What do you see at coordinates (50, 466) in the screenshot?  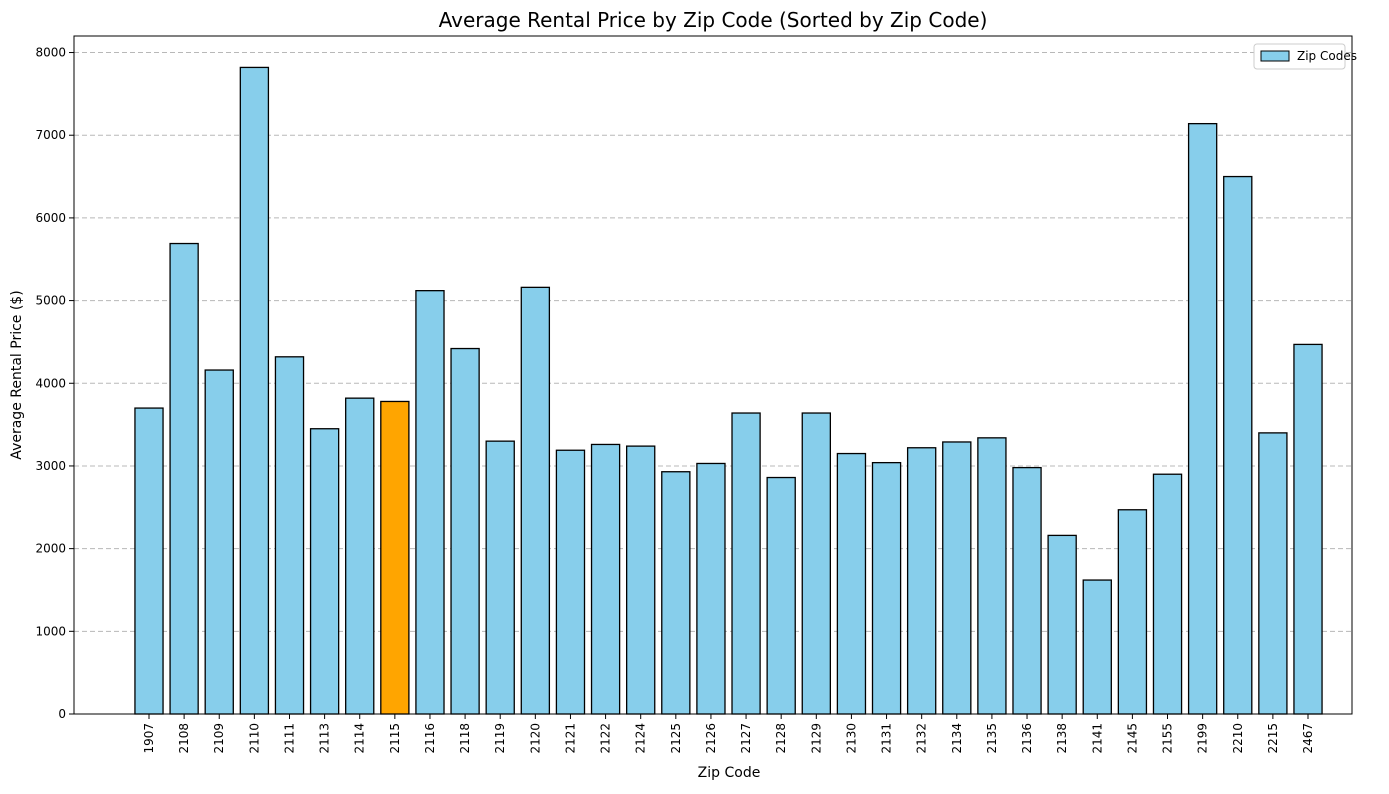 I see `y-tick-label: 3000` at bounding box center [50, 466].